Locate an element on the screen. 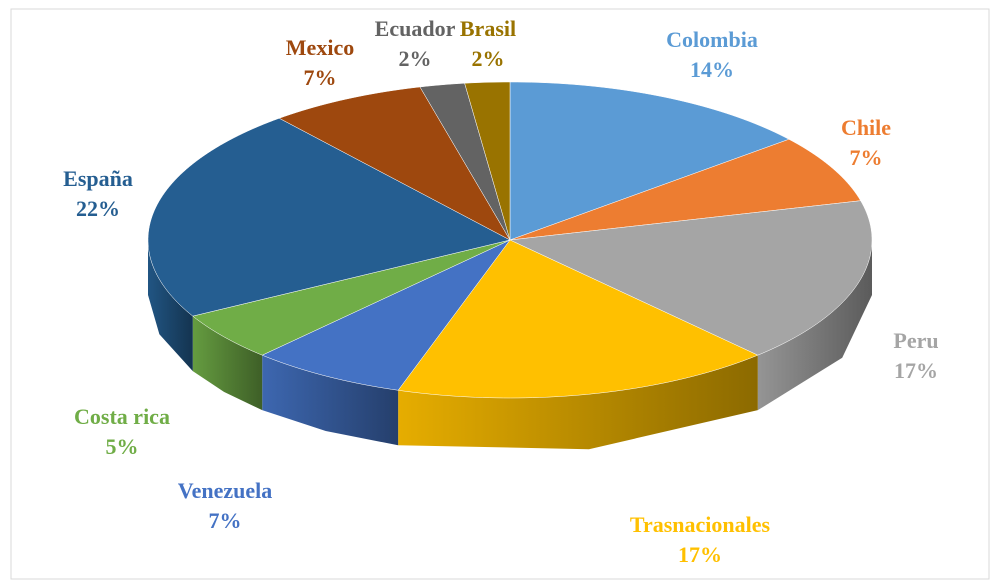 The image size is (1001, 588). slice-label: España is located at coordinates (98, 178).